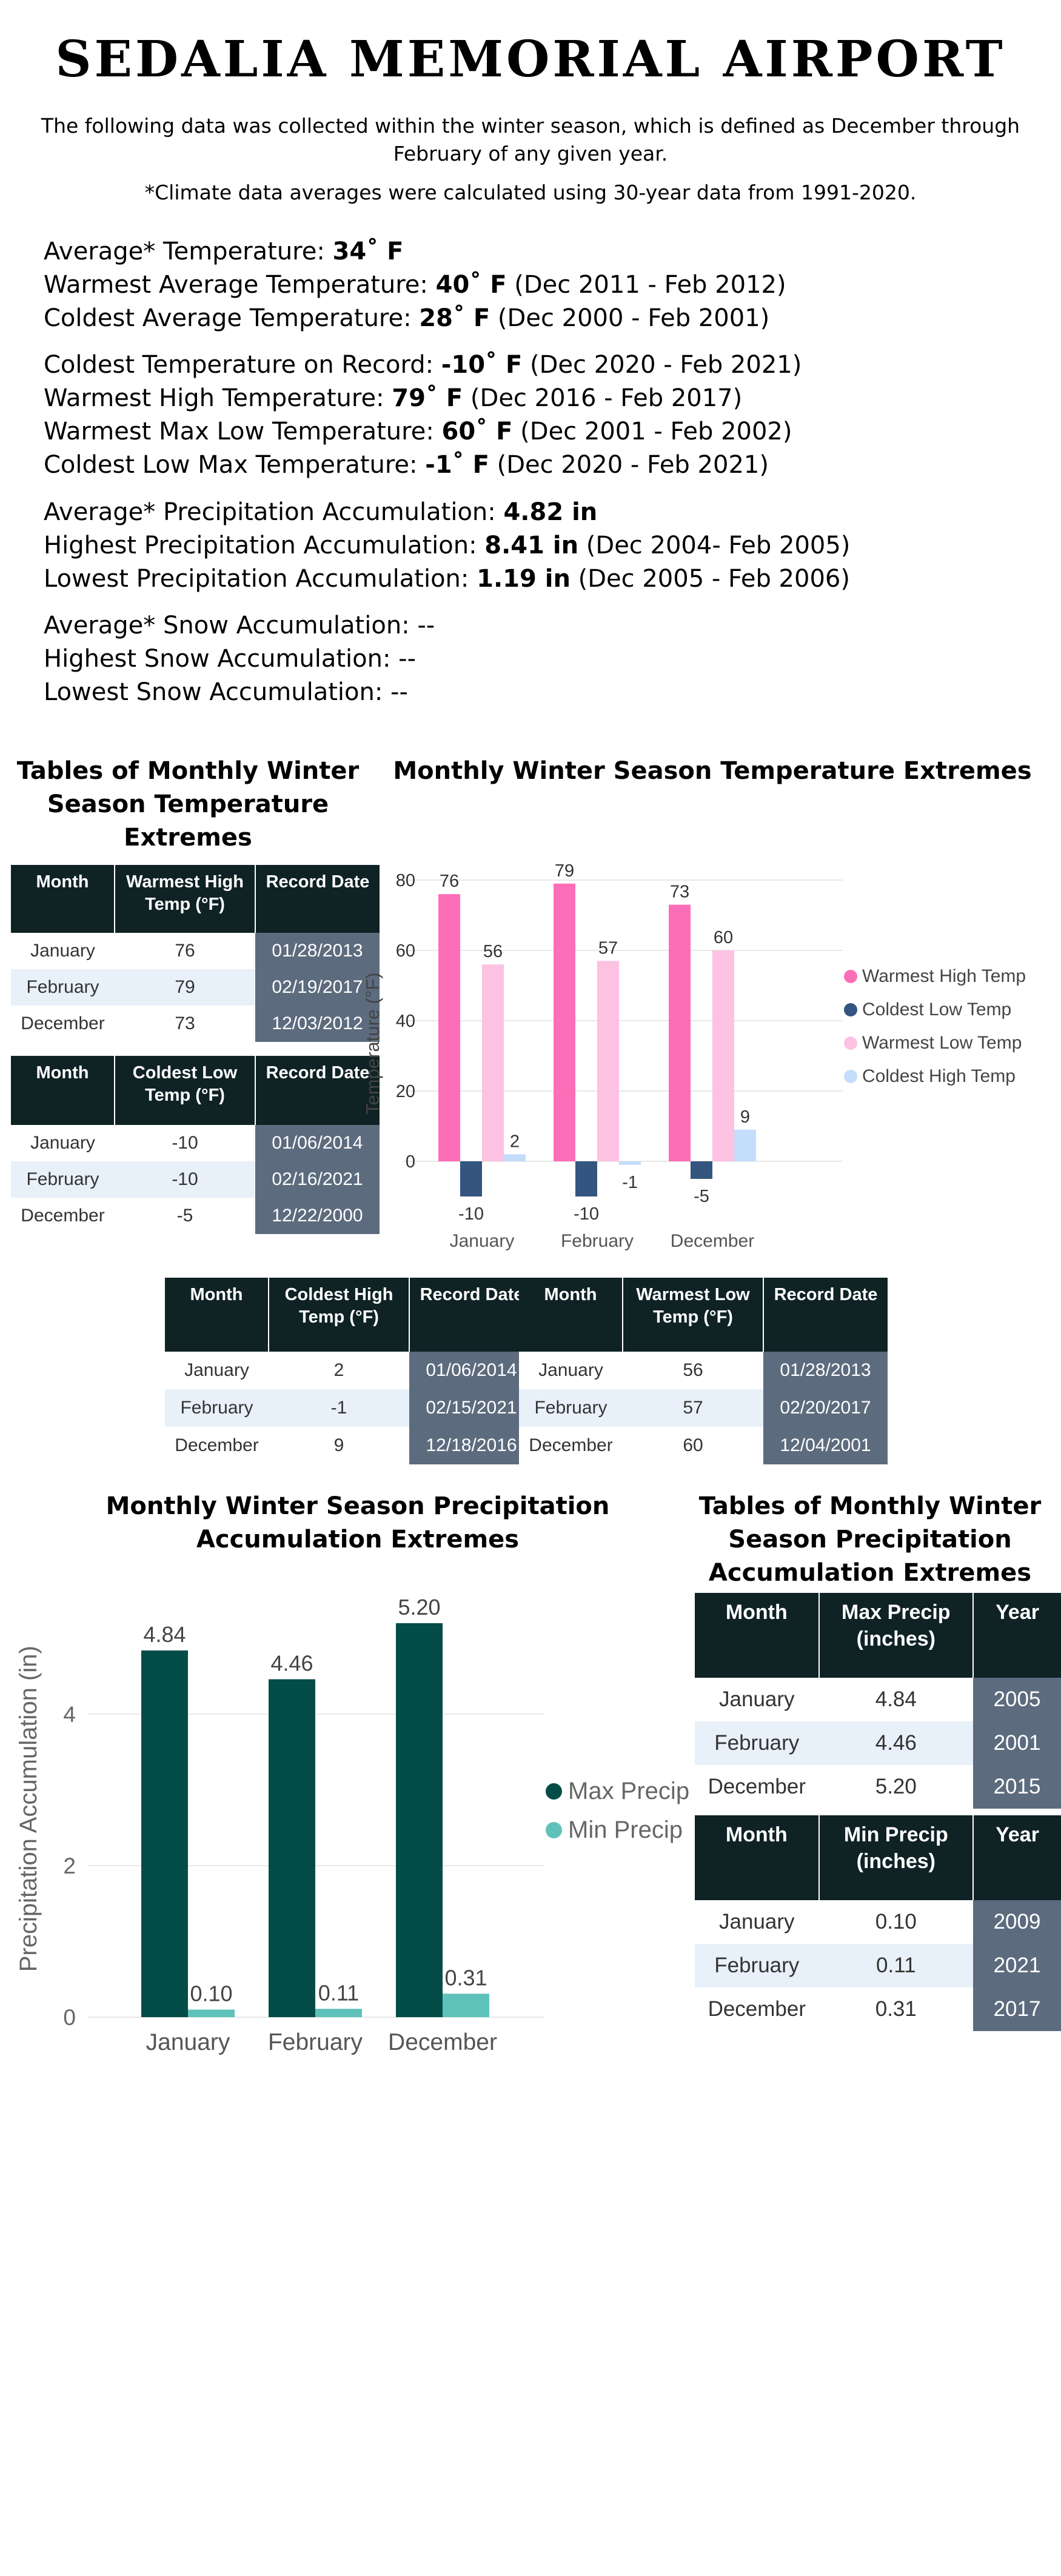  I want to click on x-tick-label: December, so click(442, 2042).